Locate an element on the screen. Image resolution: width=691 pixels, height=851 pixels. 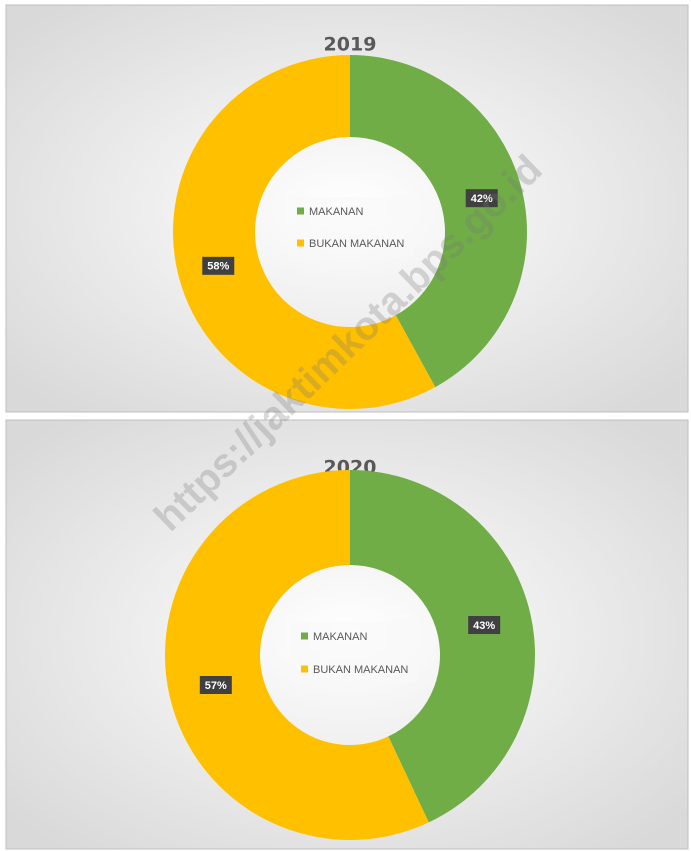
data-label: 43% is located at coordinates (484, 626).